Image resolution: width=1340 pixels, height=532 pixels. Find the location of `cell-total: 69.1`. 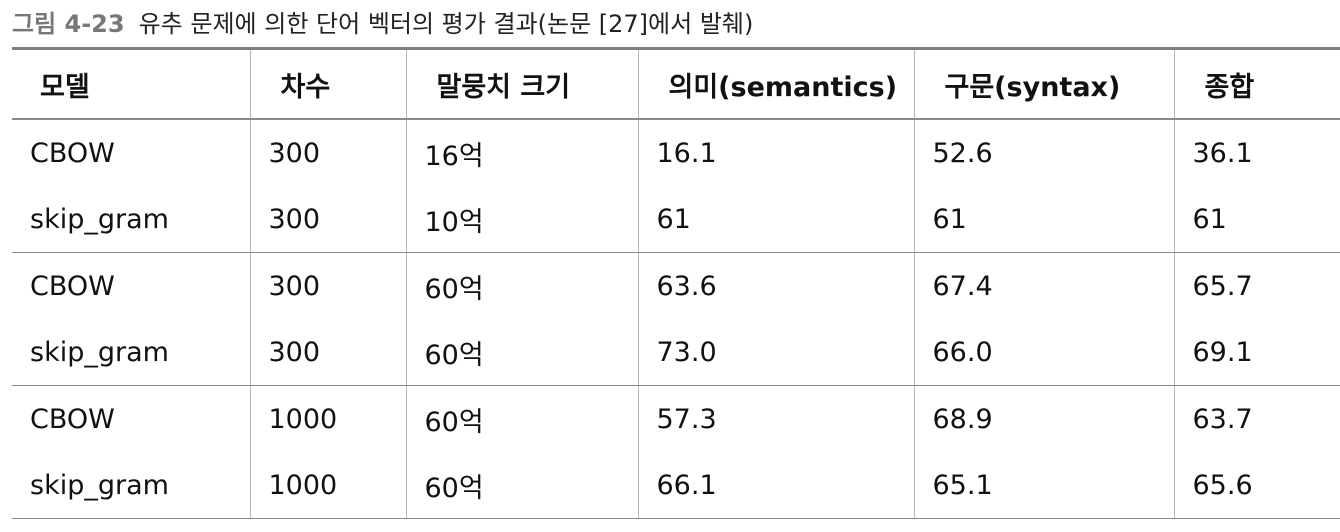

cell-total: 69.1 is located at coordinates (1256, 352).